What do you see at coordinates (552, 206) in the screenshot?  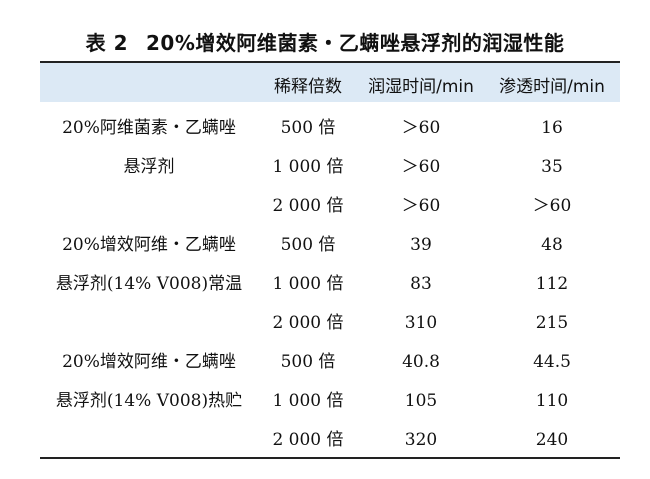 I see `penetration-cell: ＞60` at bounding box center [552, 206].